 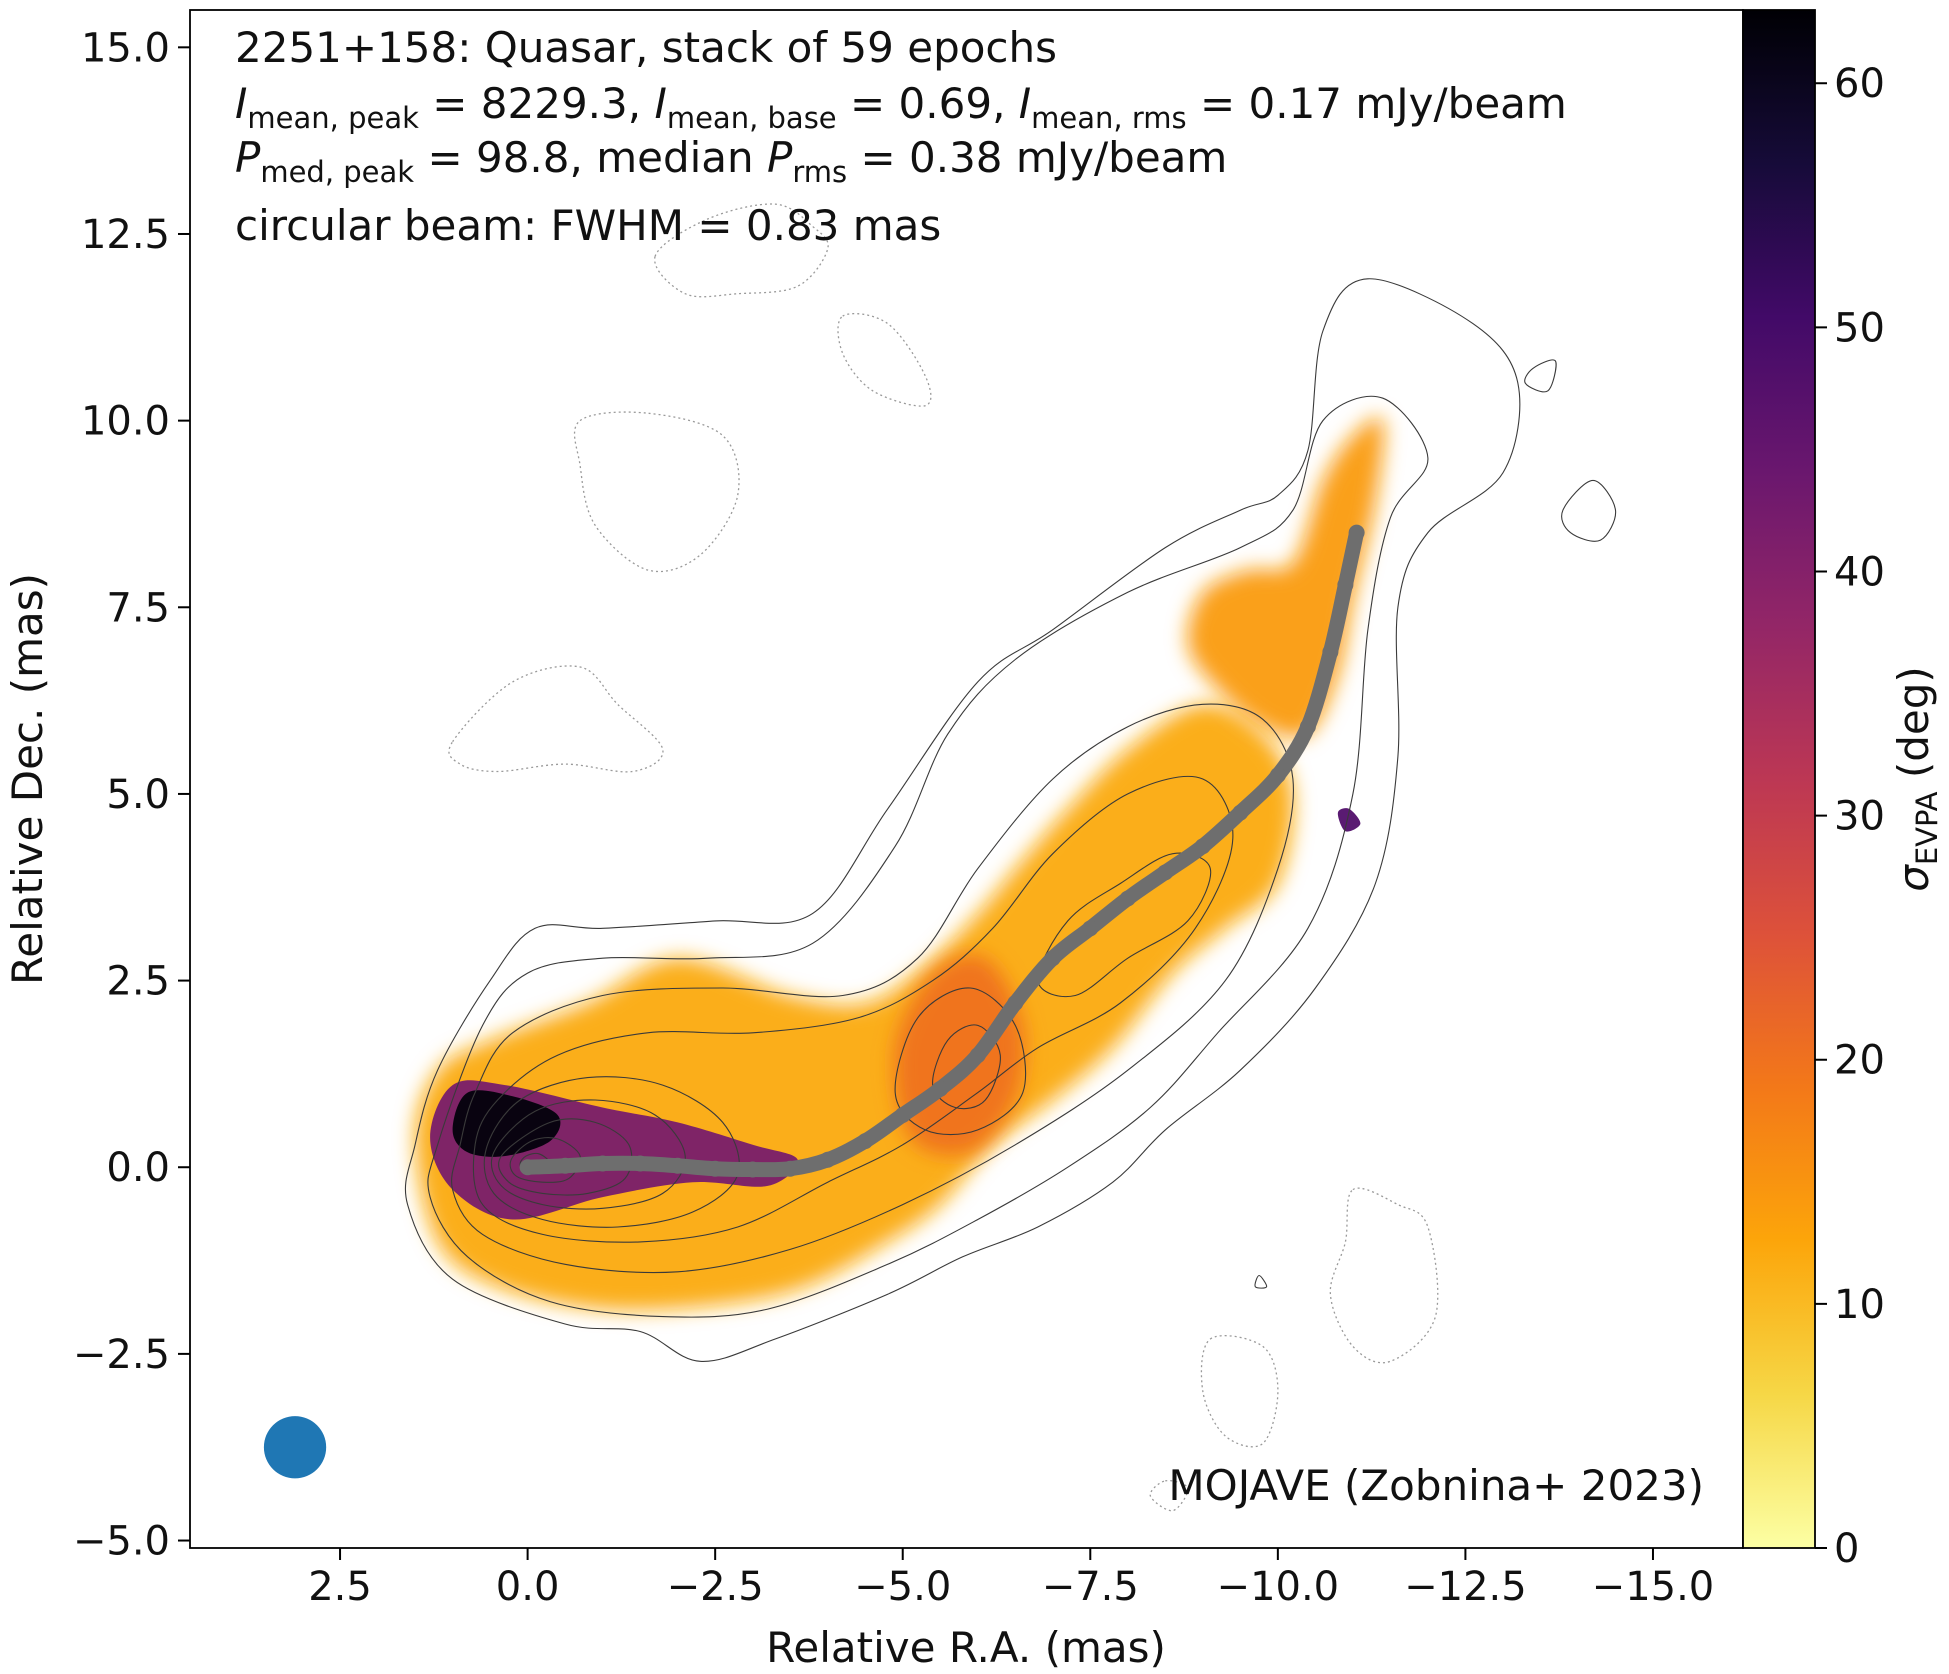 What do you see at coordinates (27, 779) in the screenshot?
I see `y-axis-label: Relative Dec. (mas)` at bounding box center [27, 779].